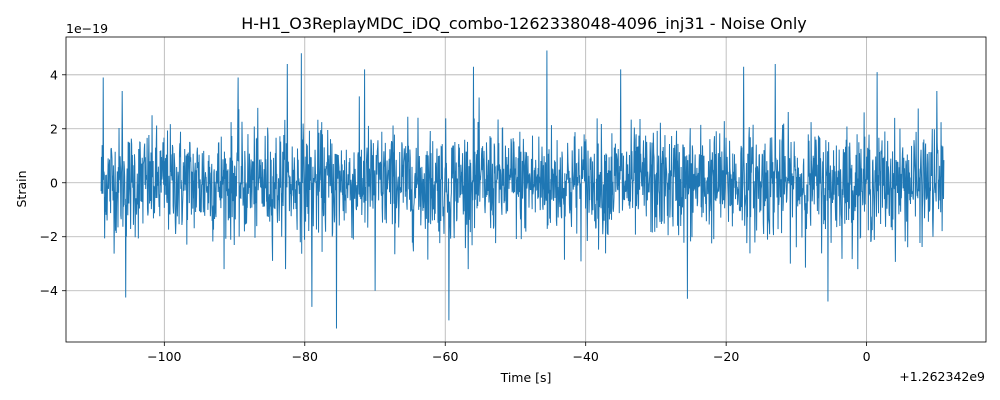  Describe the element at coordinates (305, 356) in the screenshot. I see `x-tick-label: −80` at that location.